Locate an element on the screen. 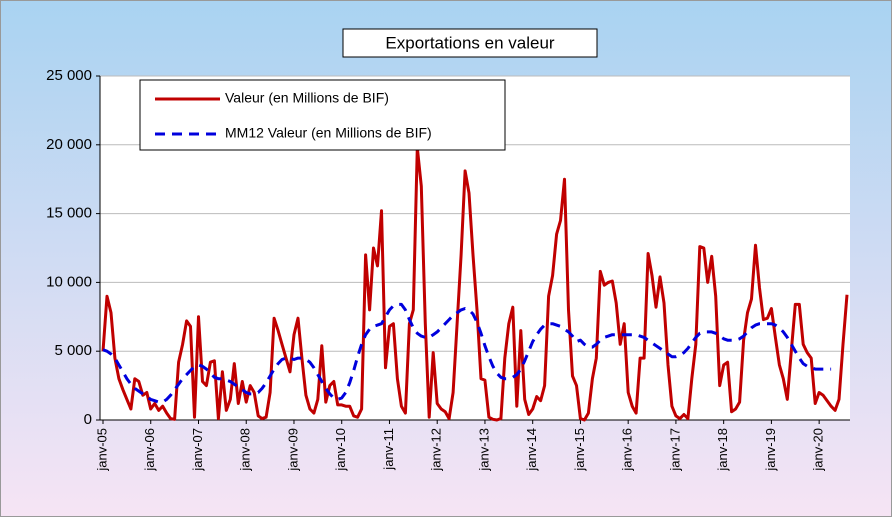  x-tick-label: janv-14 is located at coordinates (531, 450).